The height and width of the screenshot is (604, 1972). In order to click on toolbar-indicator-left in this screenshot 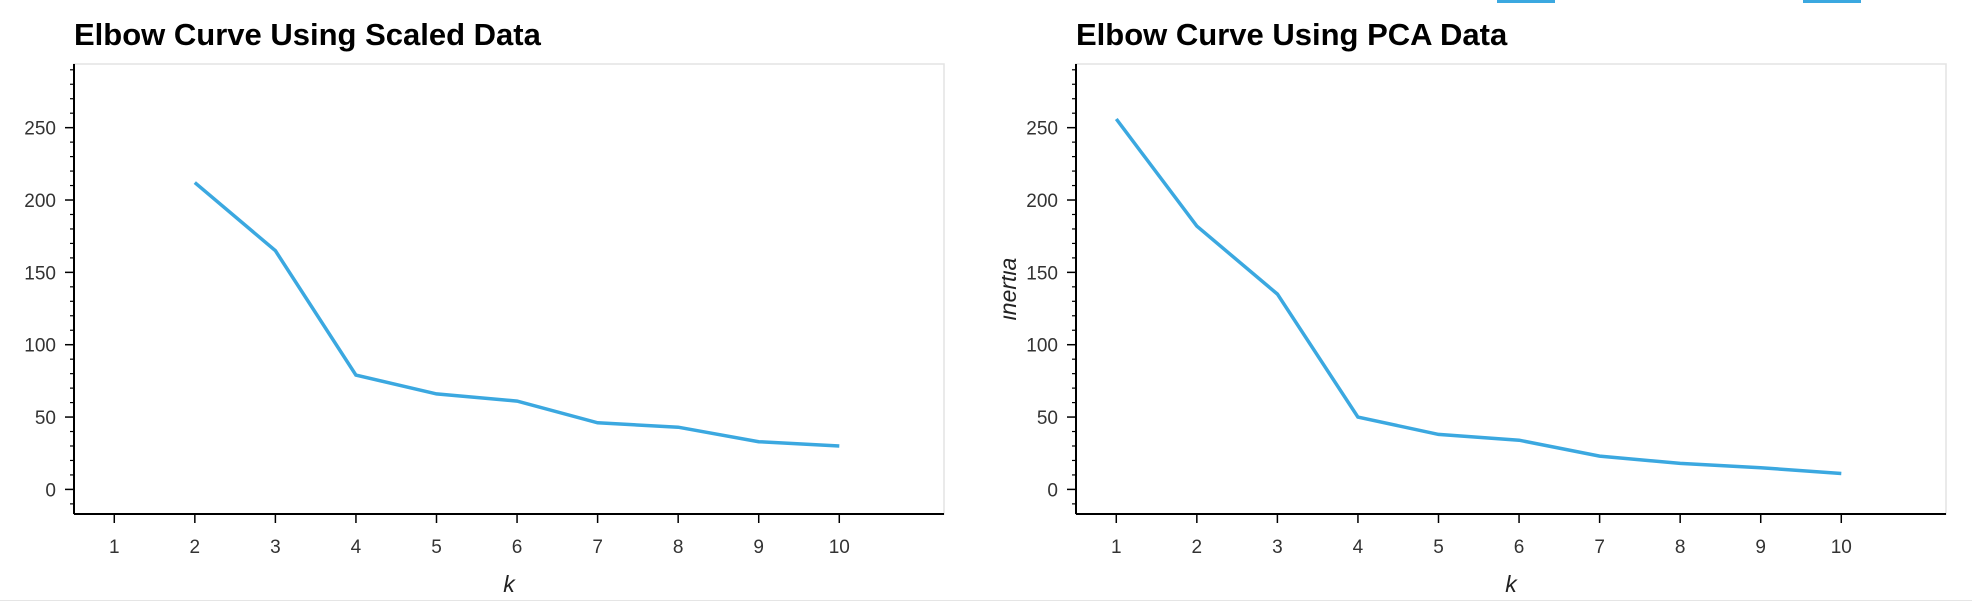, I will do `click(1526, 1)`.